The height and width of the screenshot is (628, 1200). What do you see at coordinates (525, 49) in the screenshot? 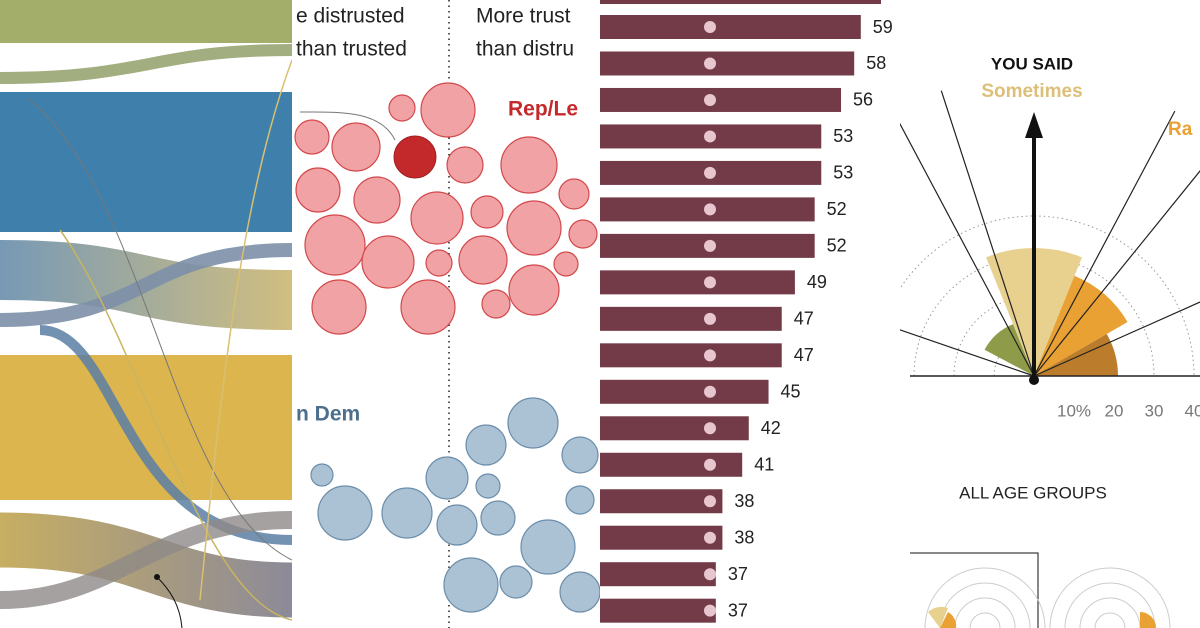
I see `label: than distru` at bounding box center [525, 49].